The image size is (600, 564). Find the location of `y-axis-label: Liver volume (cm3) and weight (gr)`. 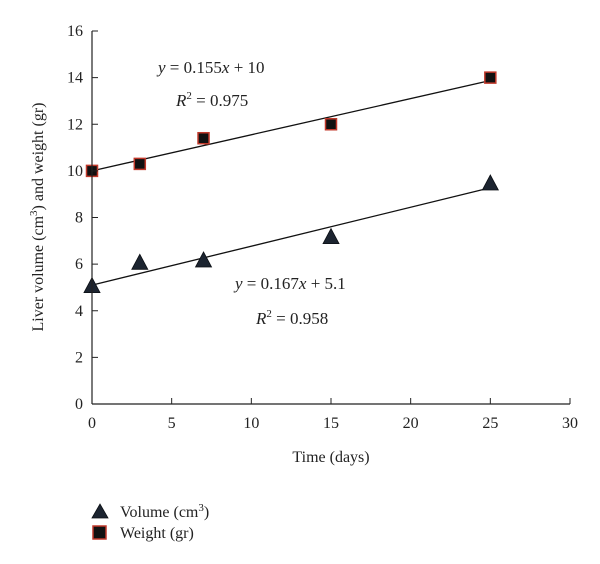

y-axis-label: Liver volume (cm3) and weight (gr) is located at coordinates (37, 217).